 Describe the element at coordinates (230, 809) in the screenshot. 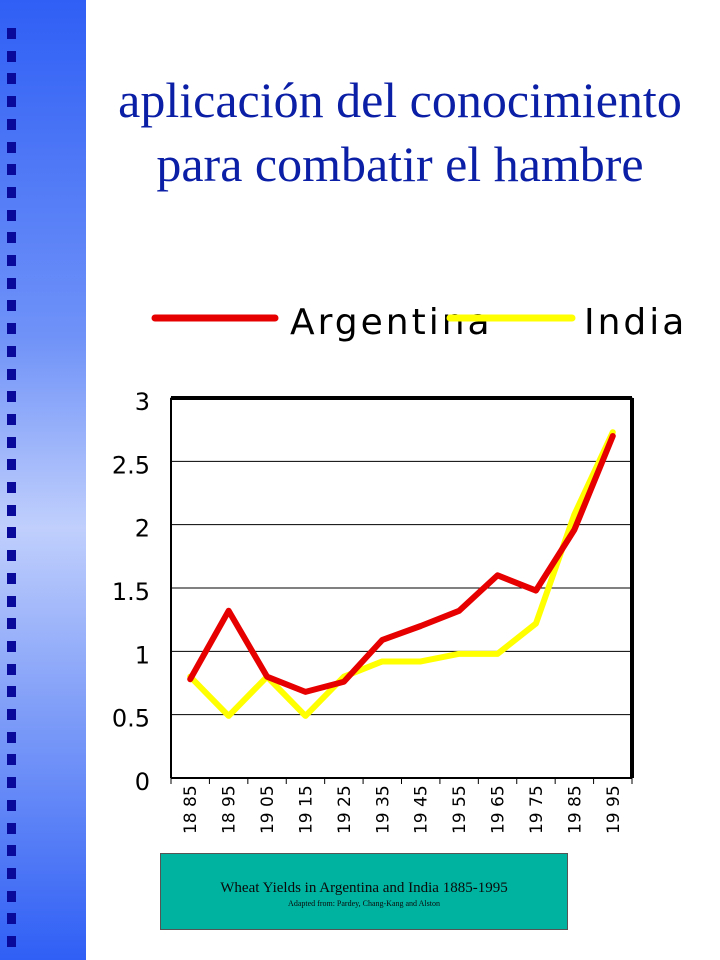

I see `x-tick-label: 18 95` at that location.